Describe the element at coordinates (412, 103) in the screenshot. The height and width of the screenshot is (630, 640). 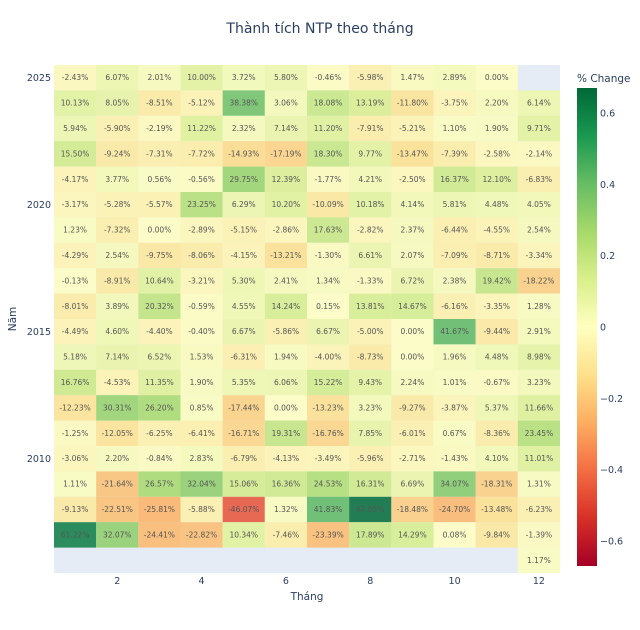
I see `cell-label: -11.80%` at that location.